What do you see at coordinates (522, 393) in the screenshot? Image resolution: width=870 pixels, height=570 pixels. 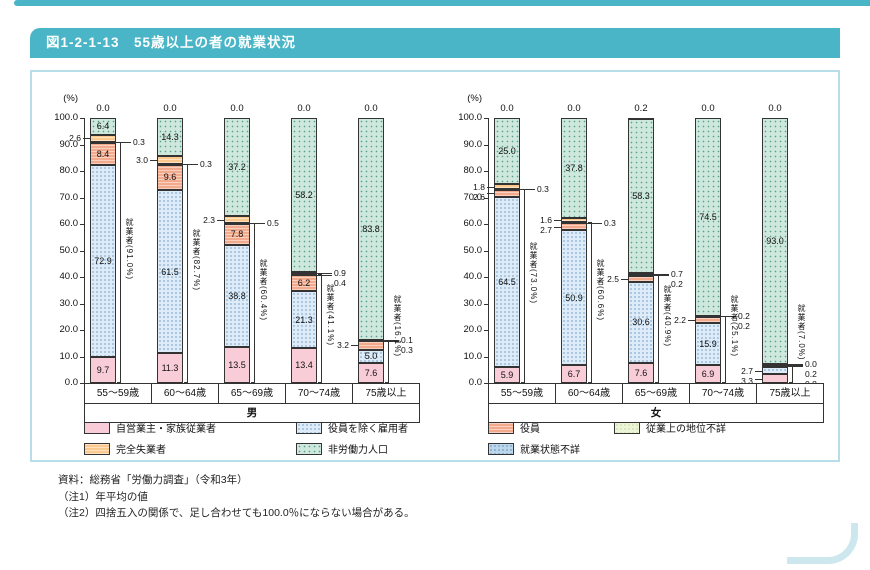 I see `x-axis-category: 55〜59歳` at bounding box center [522, 393].